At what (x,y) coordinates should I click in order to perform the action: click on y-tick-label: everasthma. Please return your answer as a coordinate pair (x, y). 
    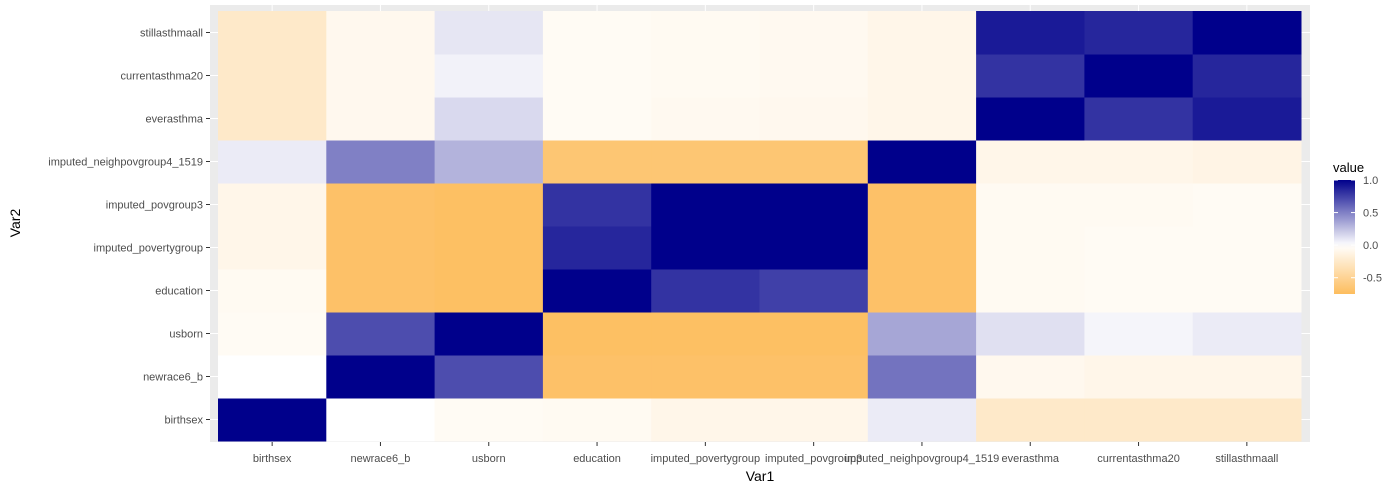
    Looking at the image, I should click on (175, 120).